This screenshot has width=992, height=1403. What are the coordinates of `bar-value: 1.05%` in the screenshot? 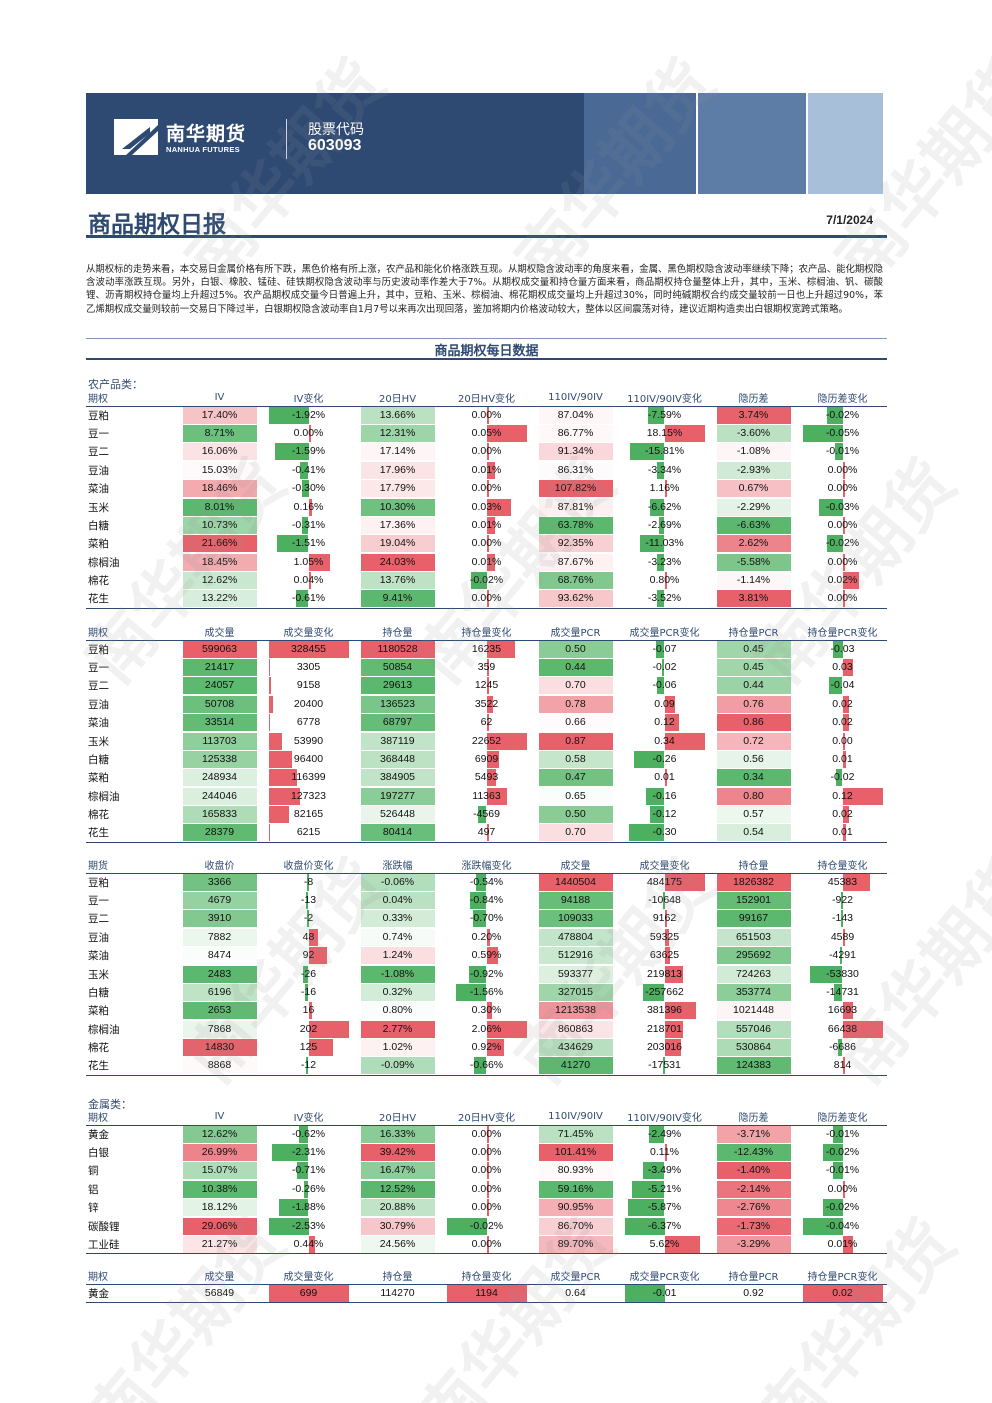 It's located at (308, 561).